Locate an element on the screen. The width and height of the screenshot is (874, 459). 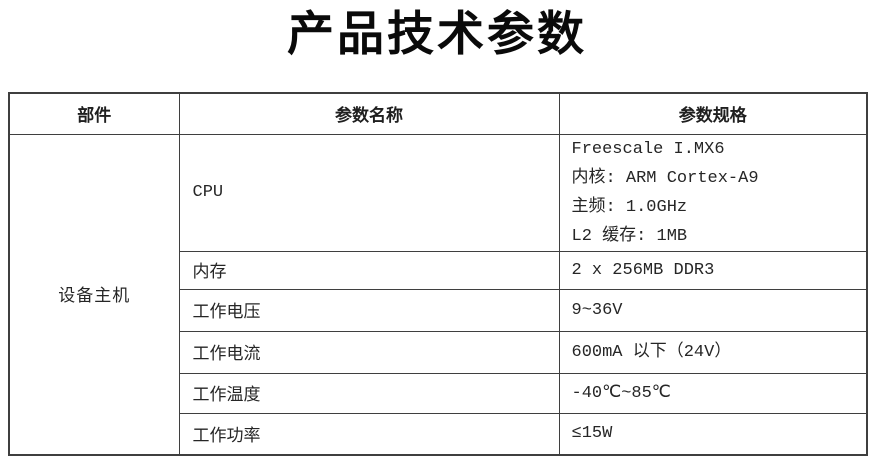
header-row: 部件 参数名称 参数规格 is located at coordinates (438, 113).